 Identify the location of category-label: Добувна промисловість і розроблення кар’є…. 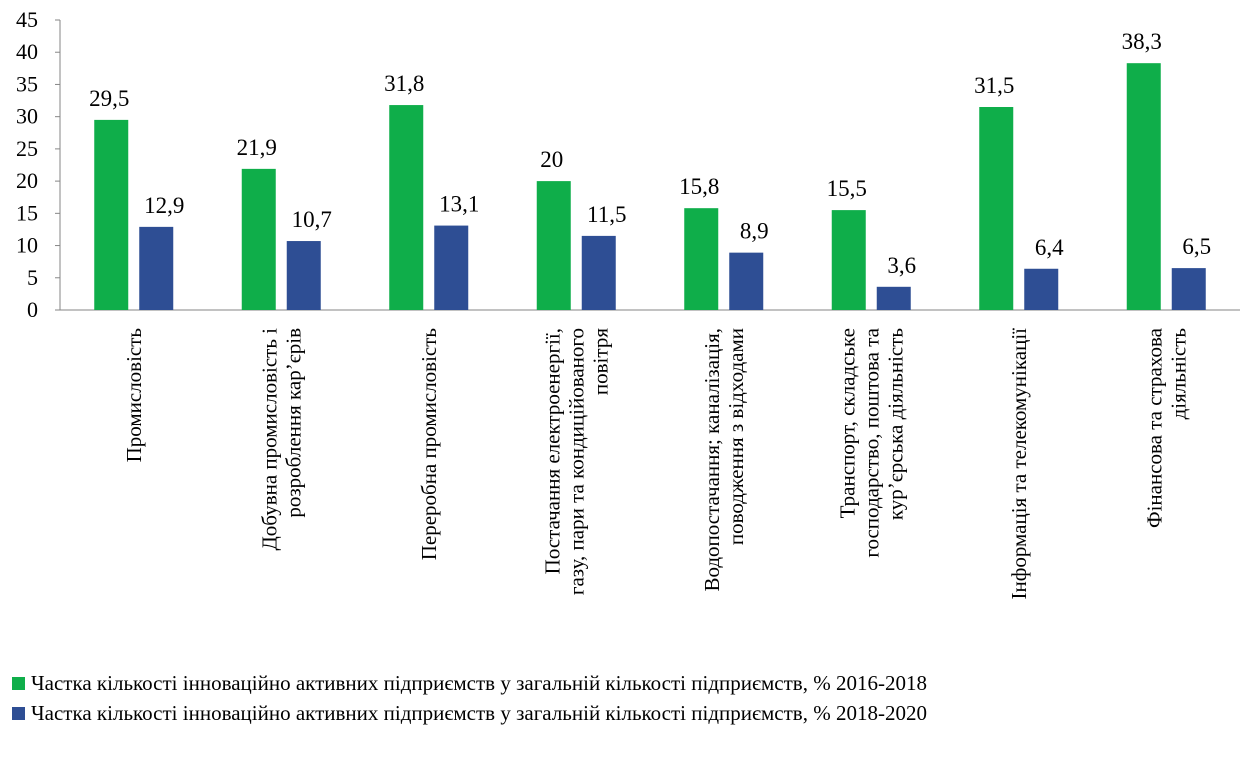
(281, 439).